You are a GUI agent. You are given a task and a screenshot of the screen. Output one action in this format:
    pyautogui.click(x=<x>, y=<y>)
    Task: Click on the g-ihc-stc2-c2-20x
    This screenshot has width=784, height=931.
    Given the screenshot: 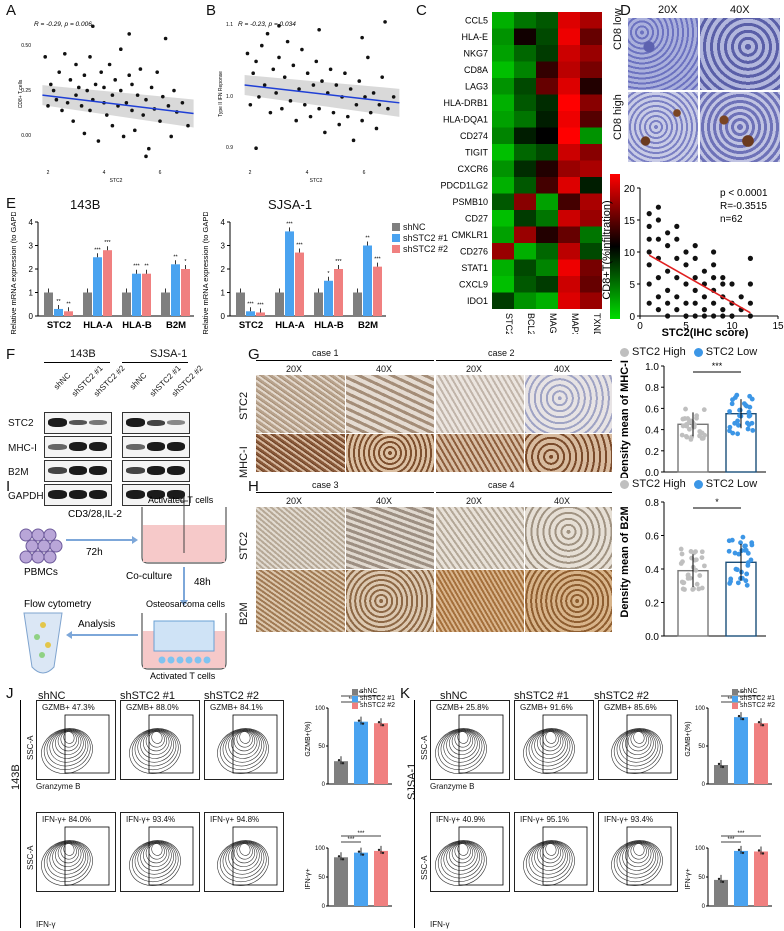 What is the action you would take?
    pyautogui.click(x=480, y=404)
    